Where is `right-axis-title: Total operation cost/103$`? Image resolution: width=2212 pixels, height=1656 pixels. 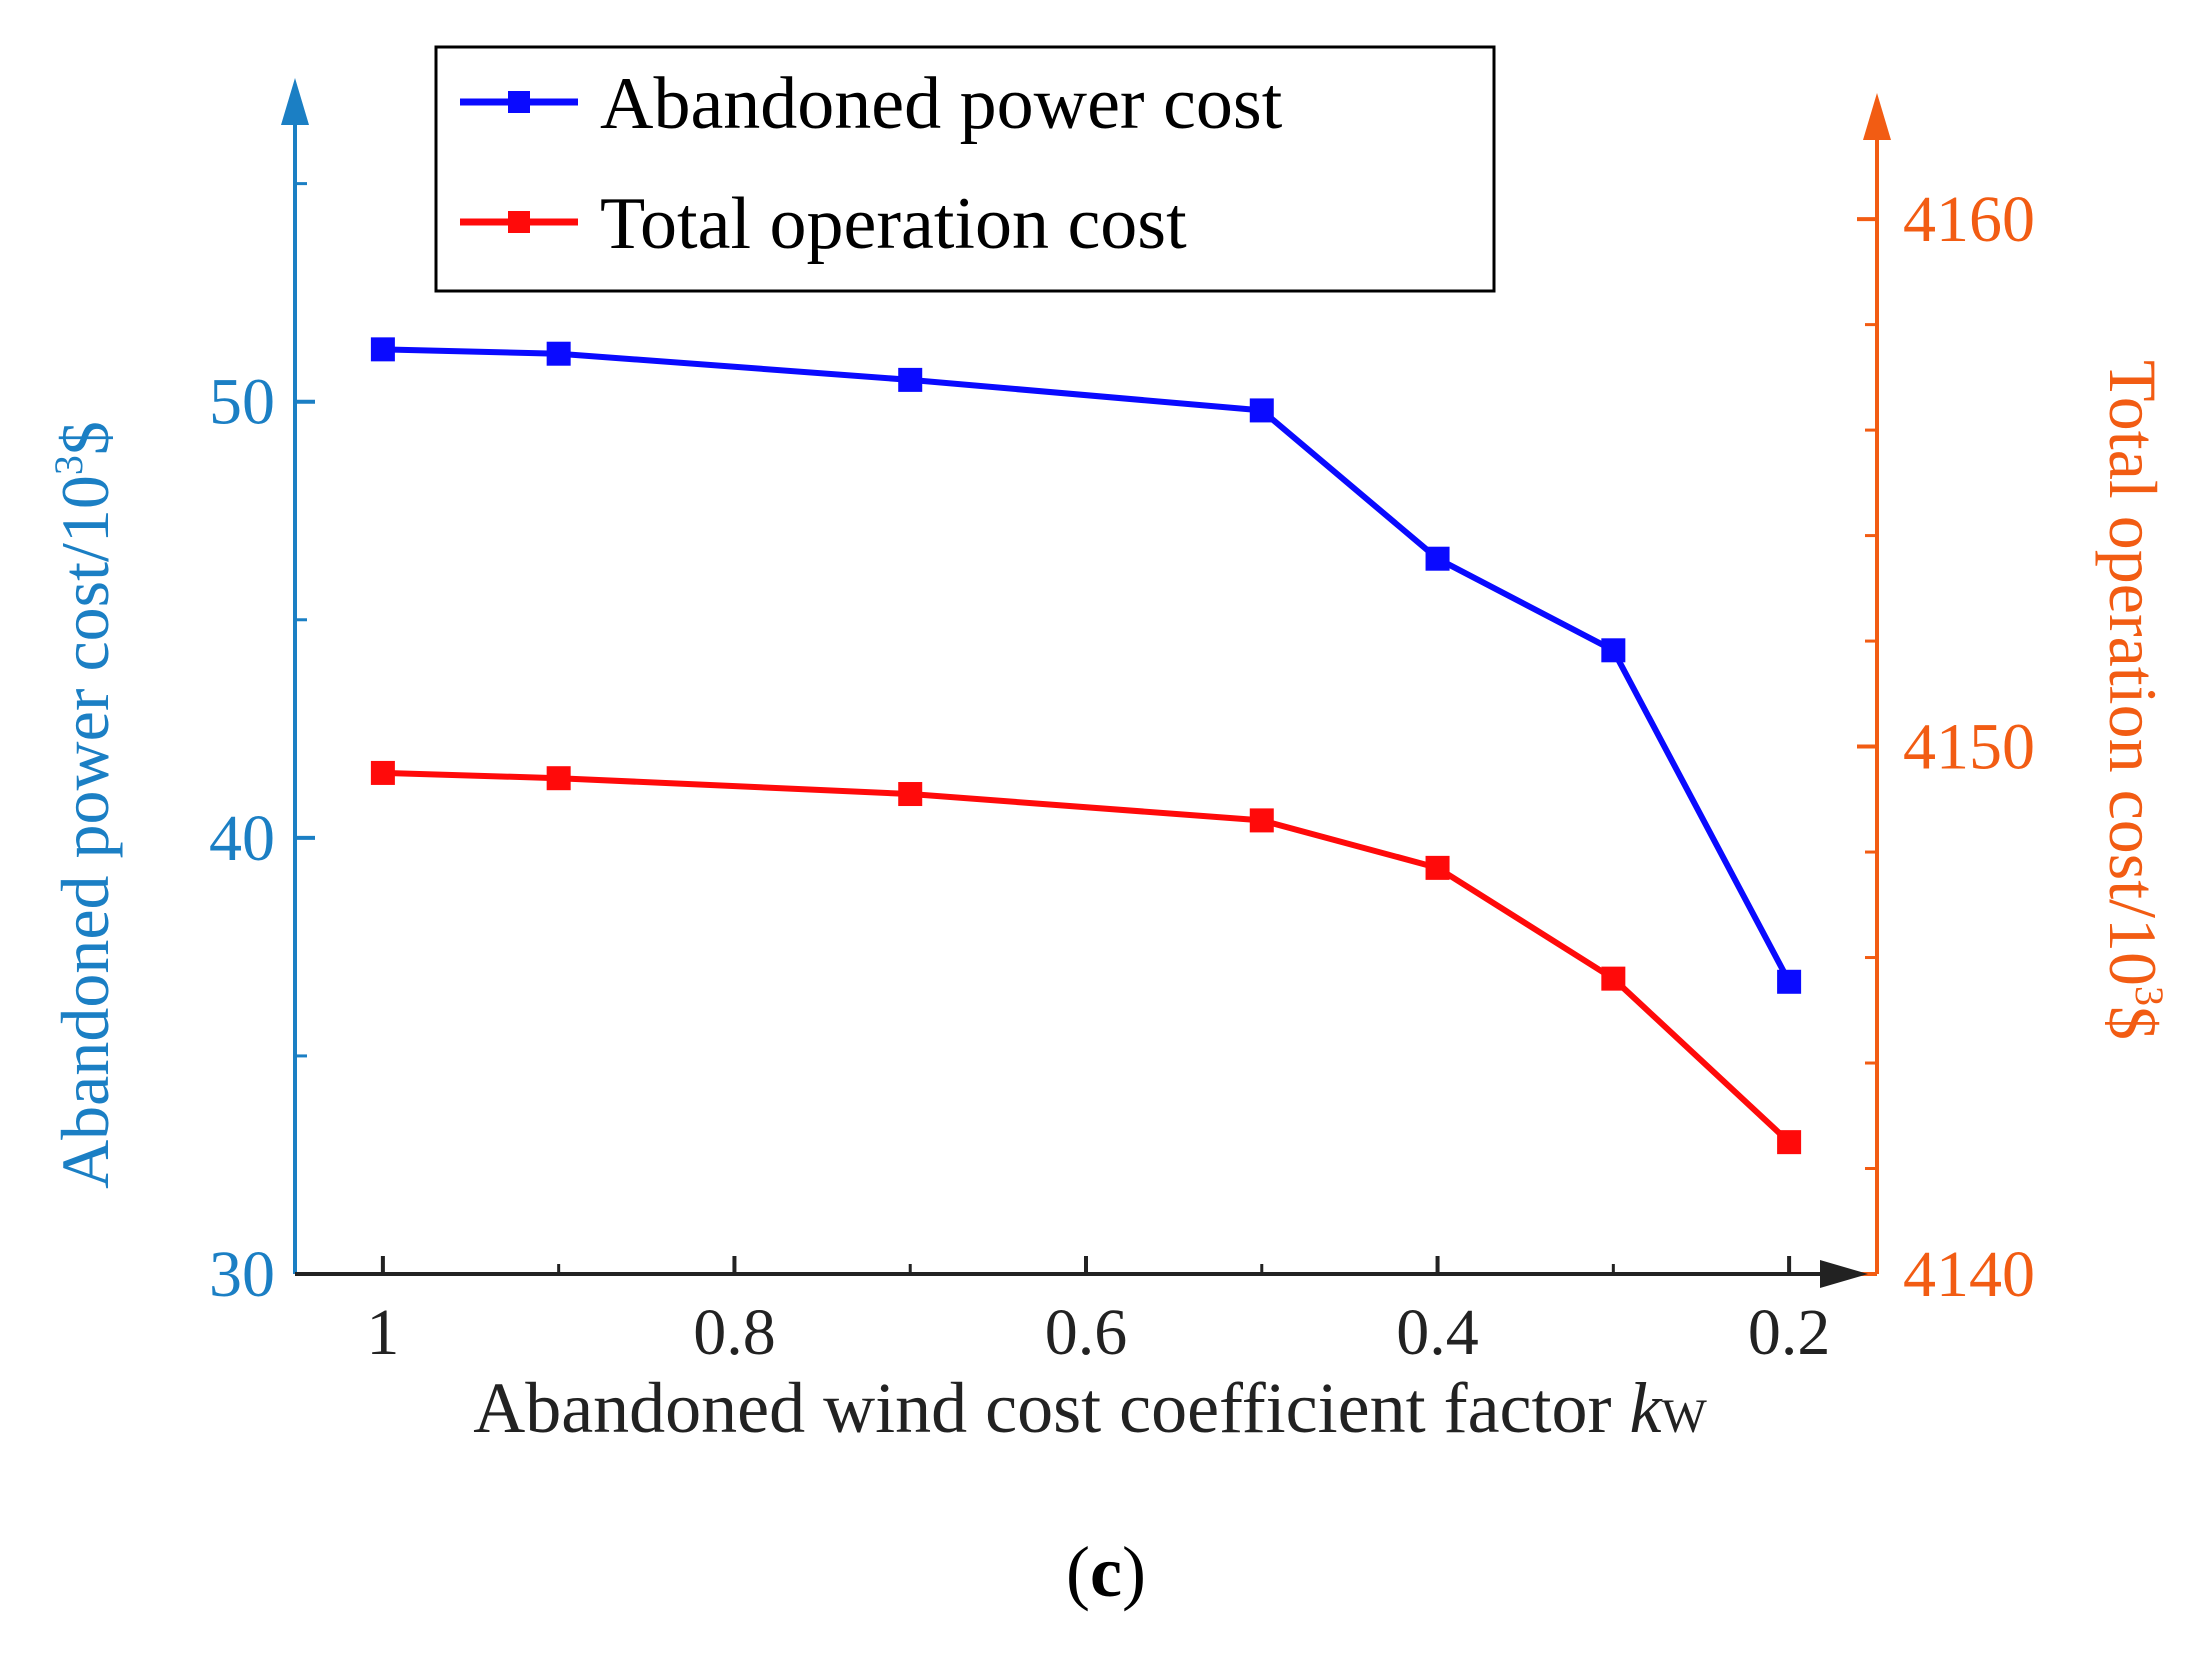 right-axis-title: Total operation cost/103$ is located at coordinates (2133, 700).